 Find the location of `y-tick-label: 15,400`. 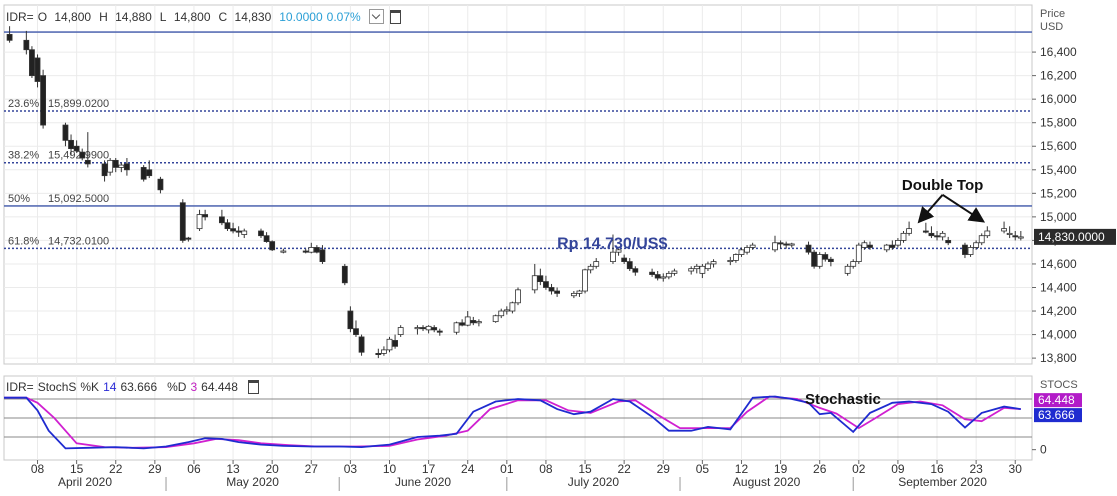

y-tick-label: 15,400 is located at coordinates (1058, 170).